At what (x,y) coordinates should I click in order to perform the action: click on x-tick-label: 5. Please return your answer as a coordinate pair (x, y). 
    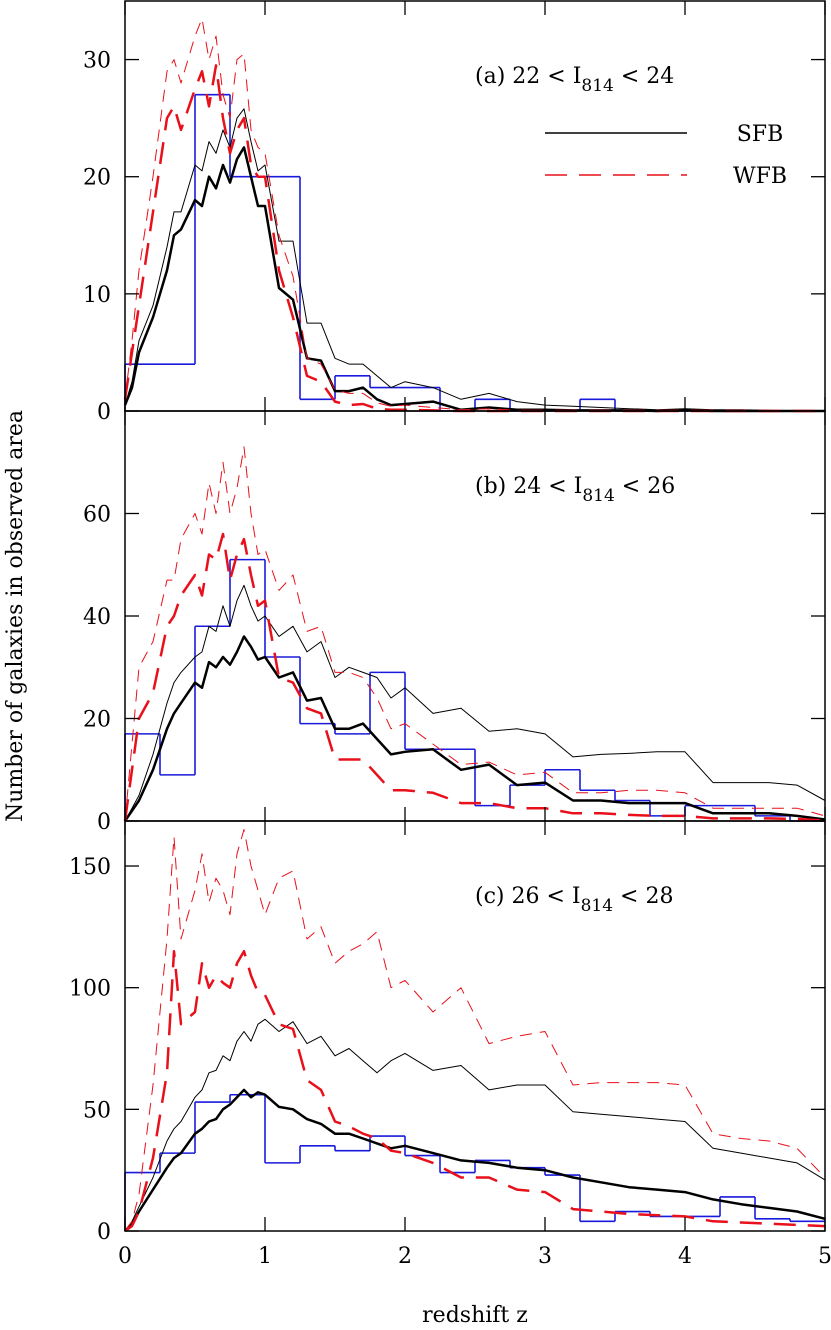
    Looking at the image, I should click on (824, 1256).